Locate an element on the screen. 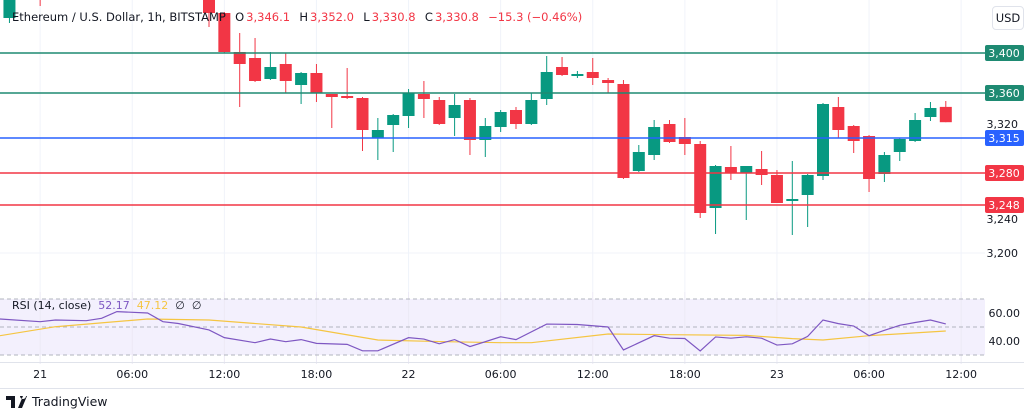 The image size is (1024, 413). price-axis-tick: 3,240 is located at coordinates (1003, 219).